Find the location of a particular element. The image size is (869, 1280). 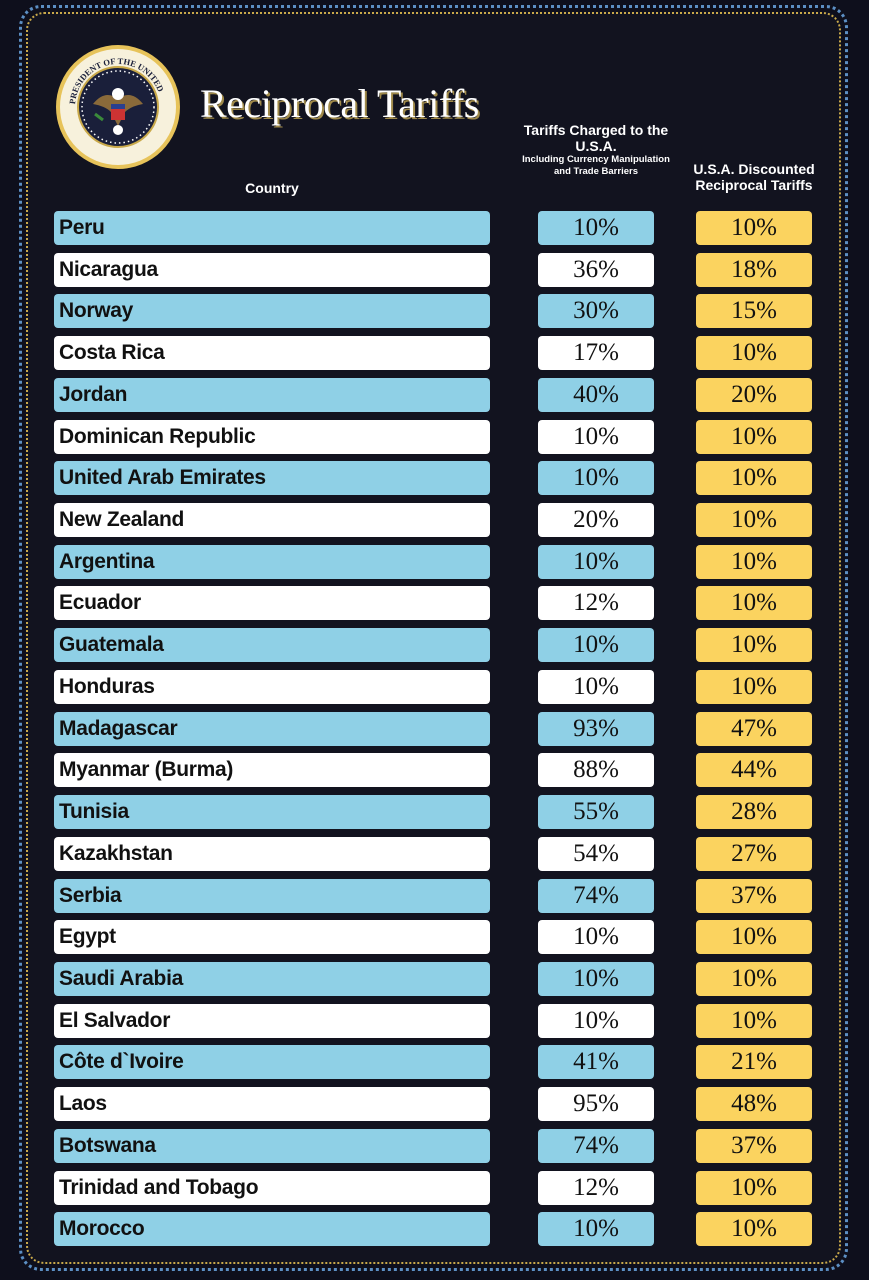

country-cell: Argentina is located at coordinates (272, 561).